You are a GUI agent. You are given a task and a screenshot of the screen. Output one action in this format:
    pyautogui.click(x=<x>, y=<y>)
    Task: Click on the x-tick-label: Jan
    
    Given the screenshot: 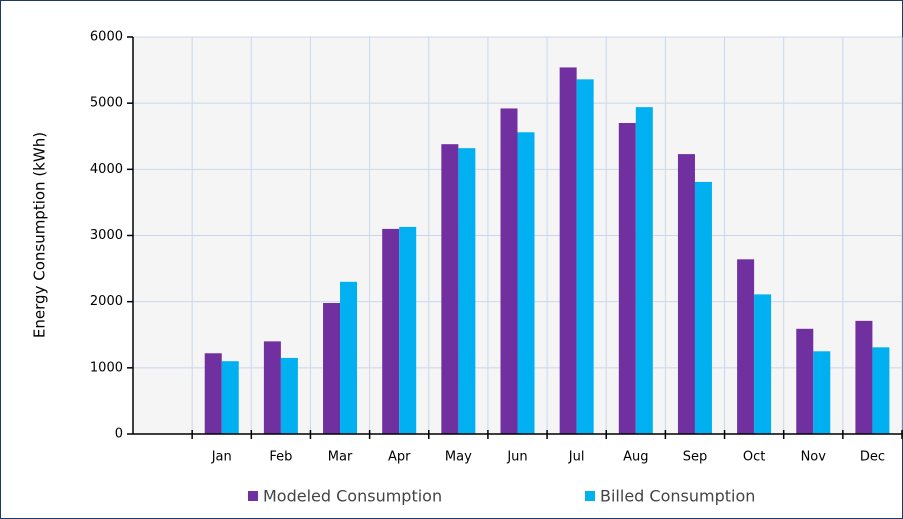 What is the action you would take?
    pyautogui.click(x=221, y=457)
    